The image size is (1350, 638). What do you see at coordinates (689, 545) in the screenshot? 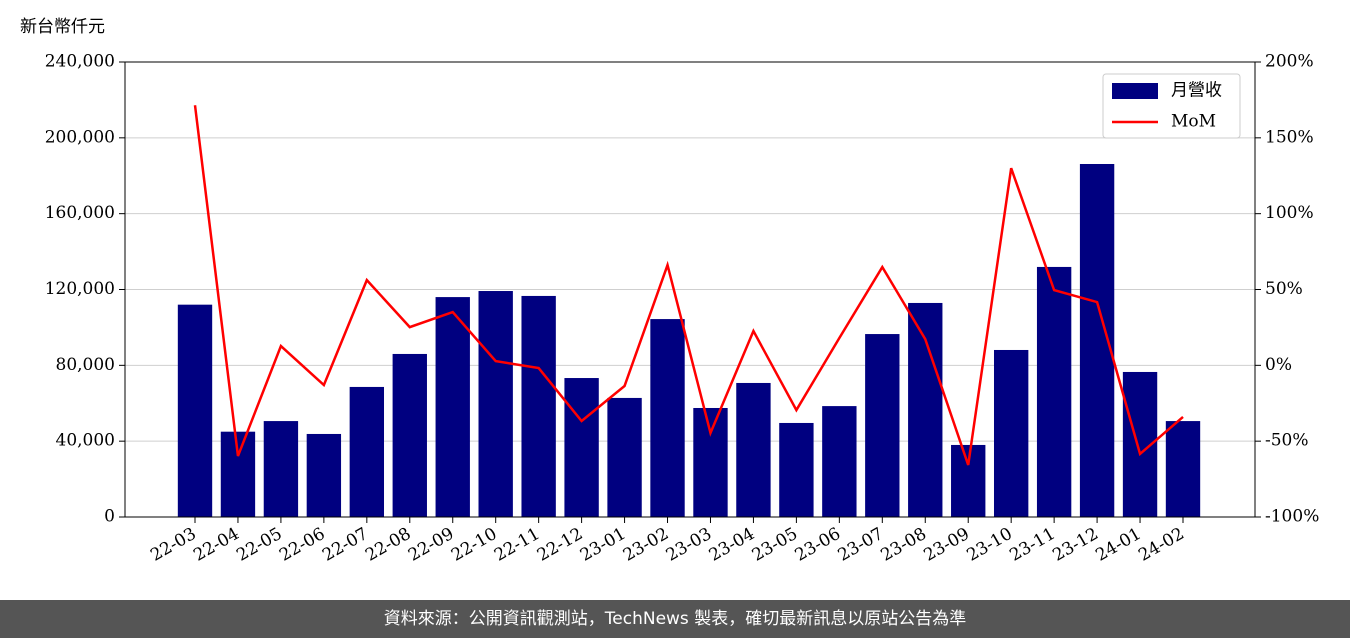
I see `x-tick-label: 23-03` at bounding box center [689, 545].